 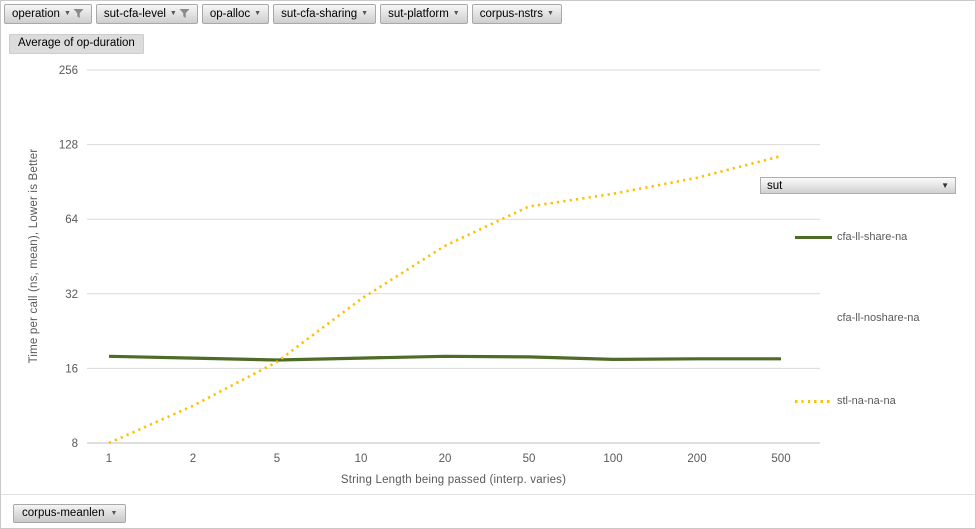 I want to click on value-field-button: Average of op-duration, so click(x=76, y=44).